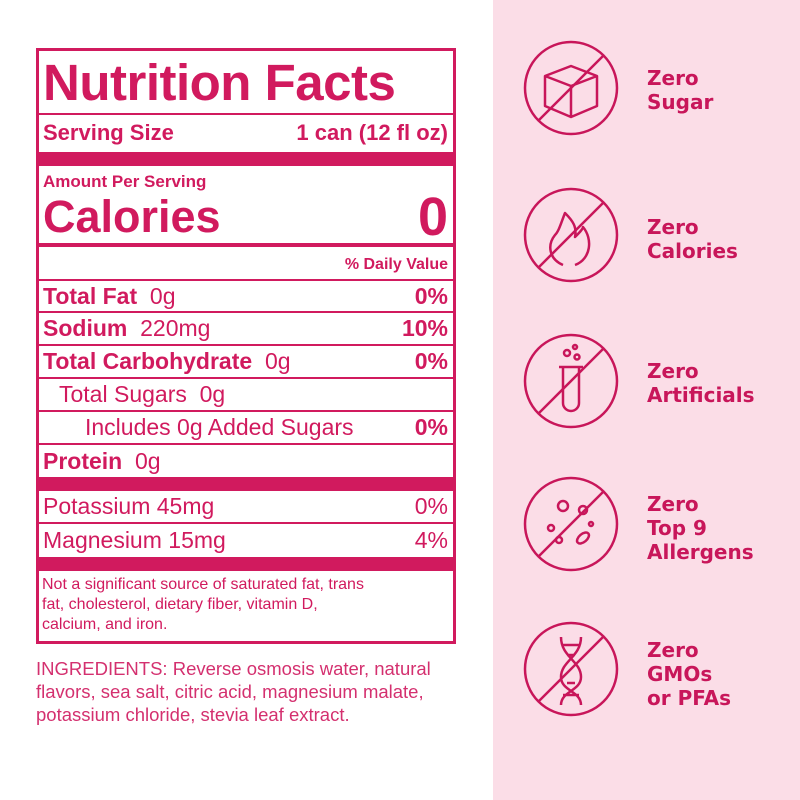  I want to click on label-title: Nutrition Facts, so click(246, 83).